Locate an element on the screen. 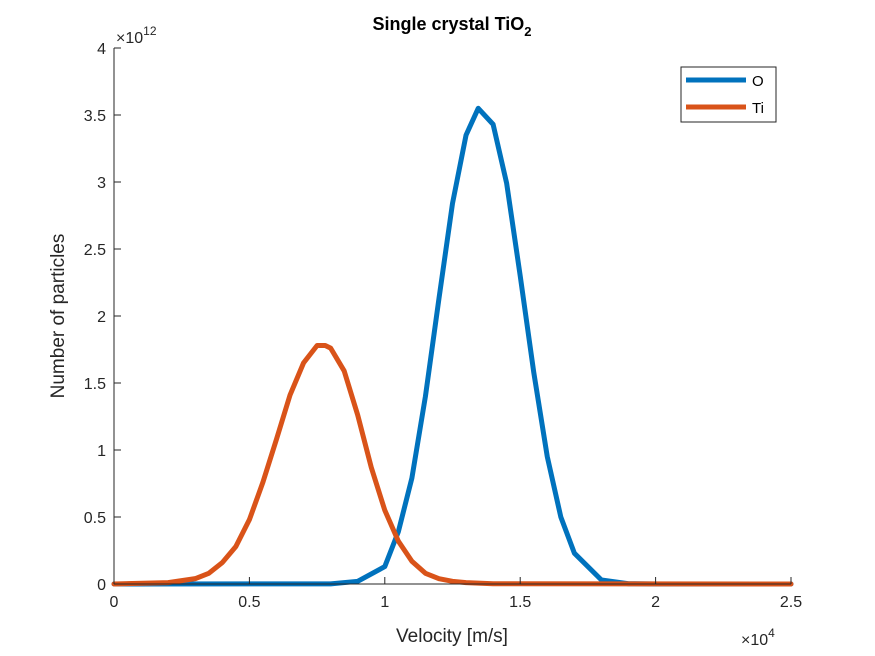 The image size is (875, 656). y-tick-label: 0.5 is located at coordinates (95, 518).